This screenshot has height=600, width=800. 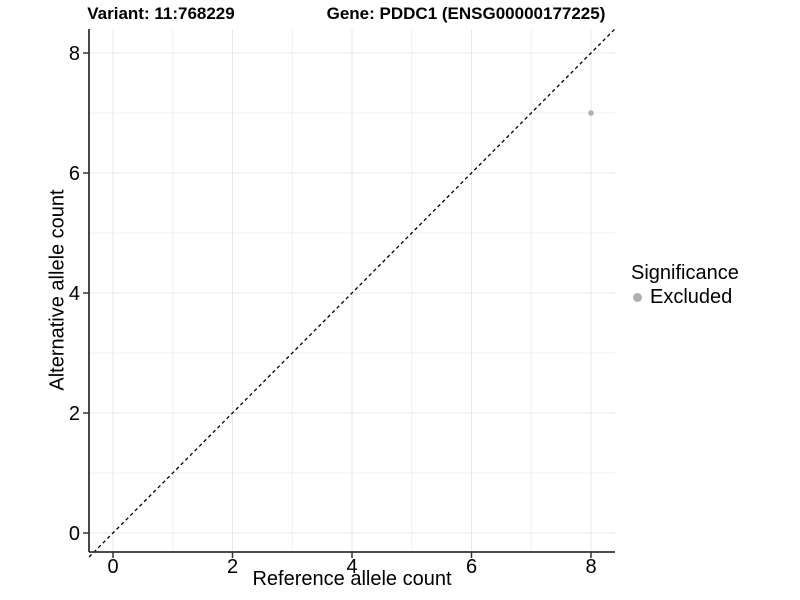 What do you see at coordinates (74, 414) in the screenshot?
I see `y-tick-label: 2` at bounding box center [74, 414].